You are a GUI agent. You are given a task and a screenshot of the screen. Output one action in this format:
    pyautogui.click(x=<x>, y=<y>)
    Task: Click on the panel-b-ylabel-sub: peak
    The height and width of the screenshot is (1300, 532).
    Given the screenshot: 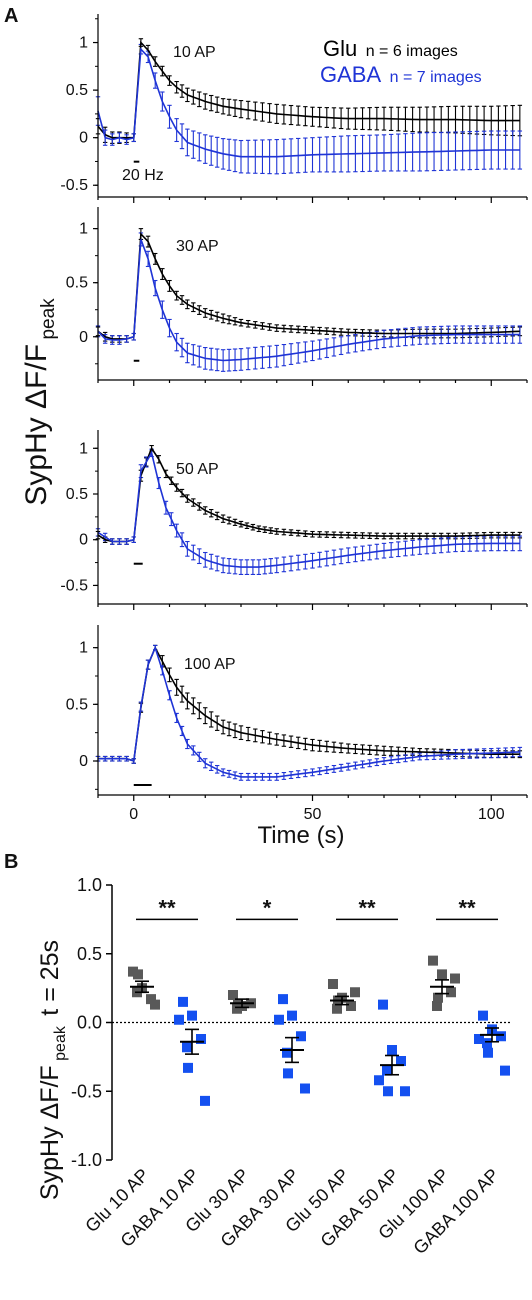 What is the action you would take?
    pyautogui.click(x=60, y=1043)
    